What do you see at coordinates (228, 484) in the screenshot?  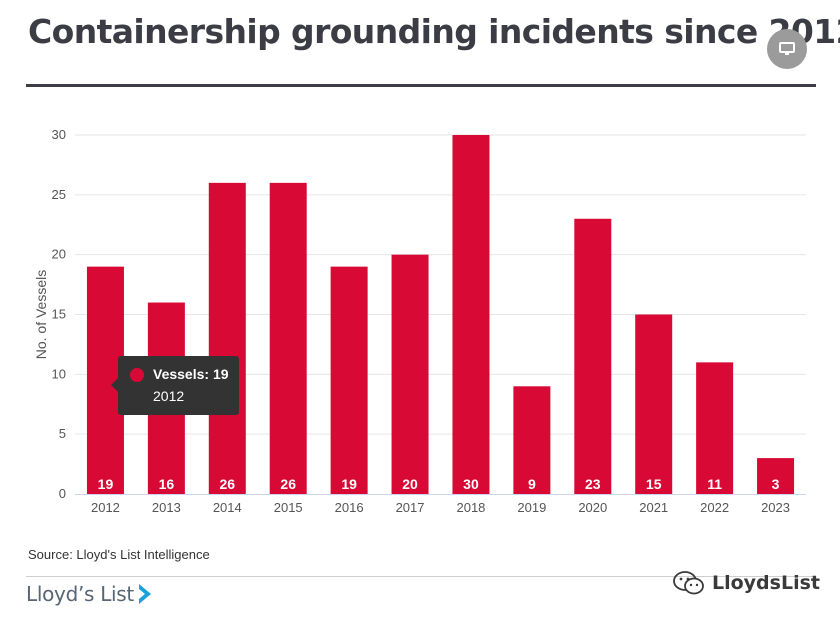 I see `data-label-2014: 26` at bounding box center [228, 484].